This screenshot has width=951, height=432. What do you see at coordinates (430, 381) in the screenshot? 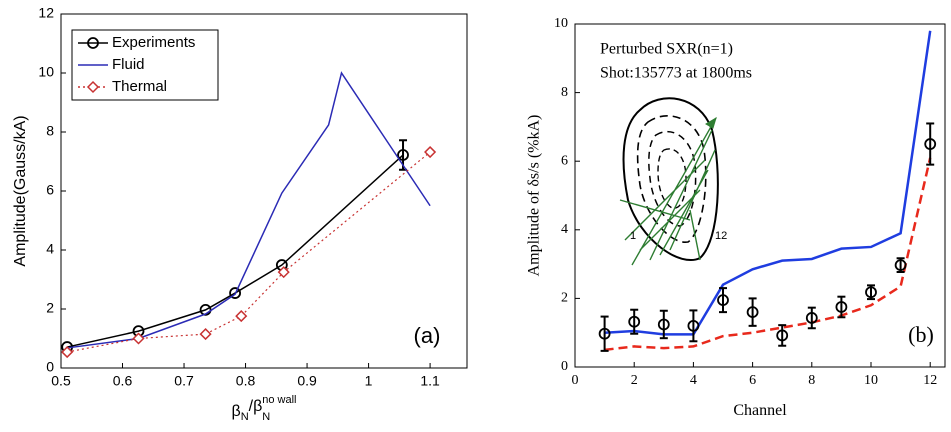
I see `x-tick-label: 1.1` at bounding box center [430, 381].